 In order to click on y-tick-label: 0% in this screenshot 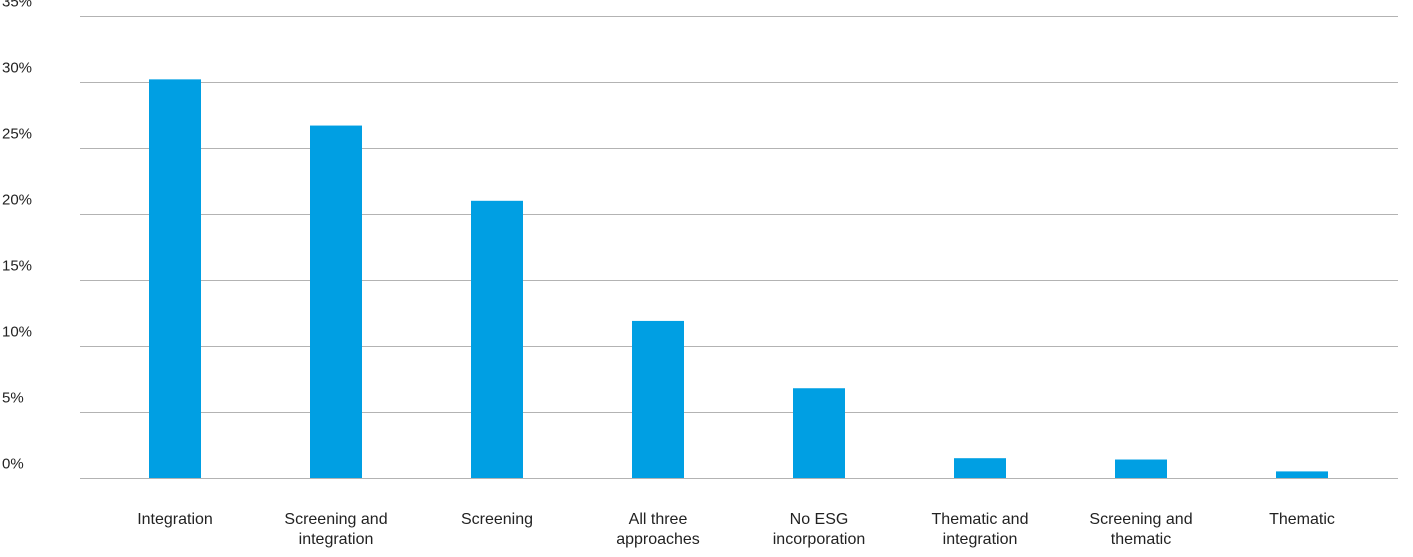, I will do `click(13, 464)`.